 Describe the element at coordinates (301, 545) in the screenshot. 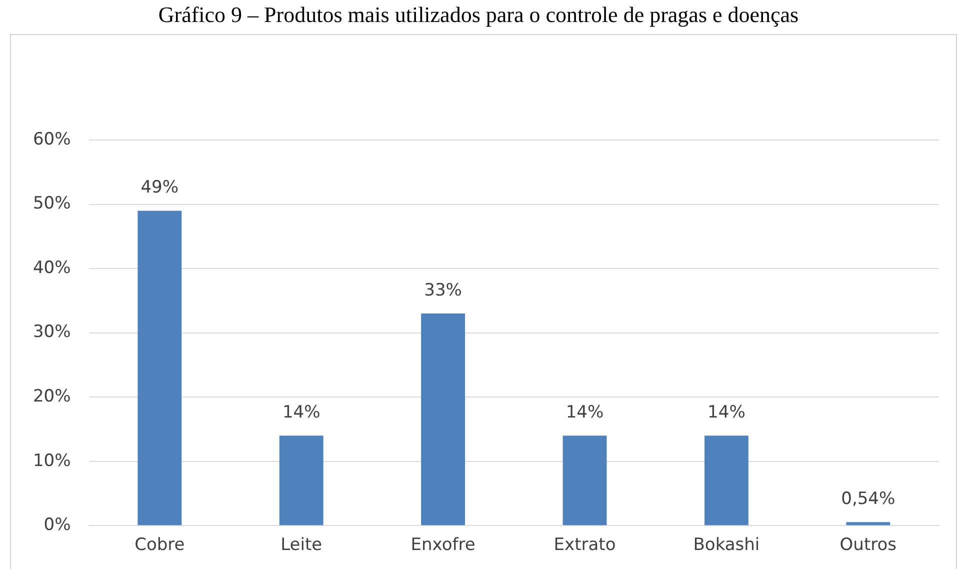

I see `x-tick-label: Leite` at that location.